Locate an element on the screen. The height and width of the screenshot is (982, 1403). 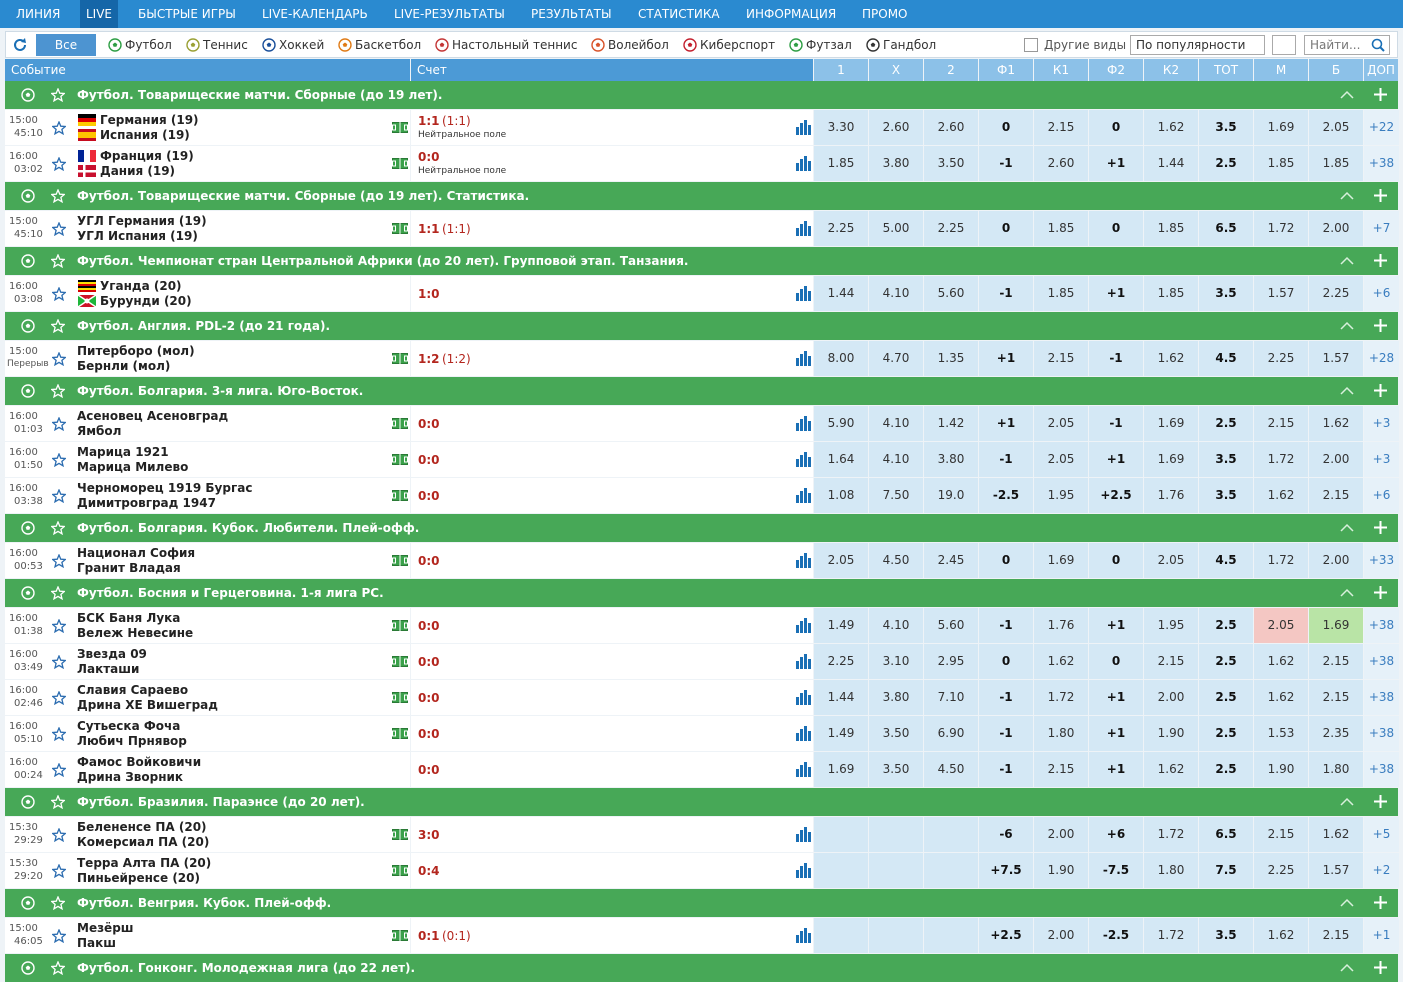
team-name: Лакташи is located at coordinates (108, 669).